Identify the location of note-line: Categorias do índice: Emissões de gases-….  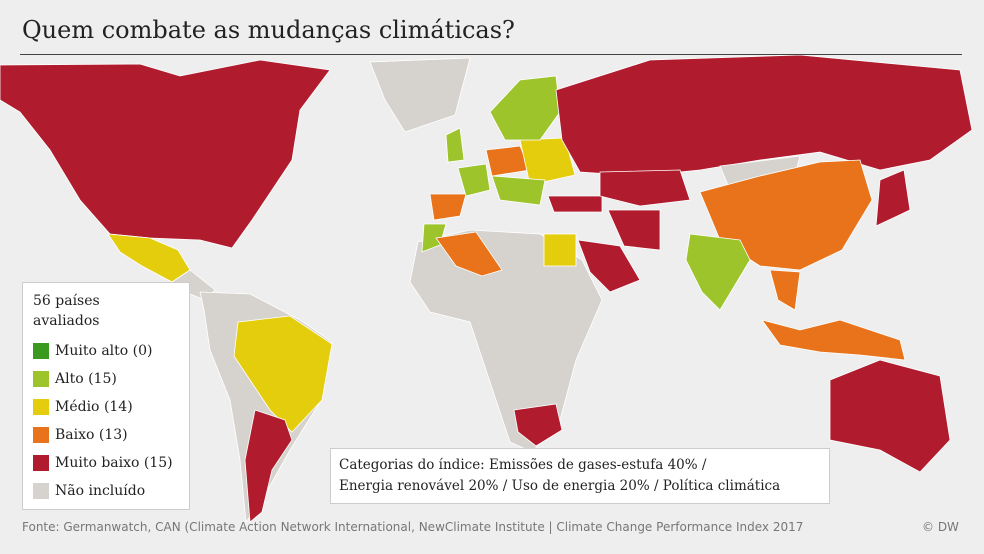
(523, 465).